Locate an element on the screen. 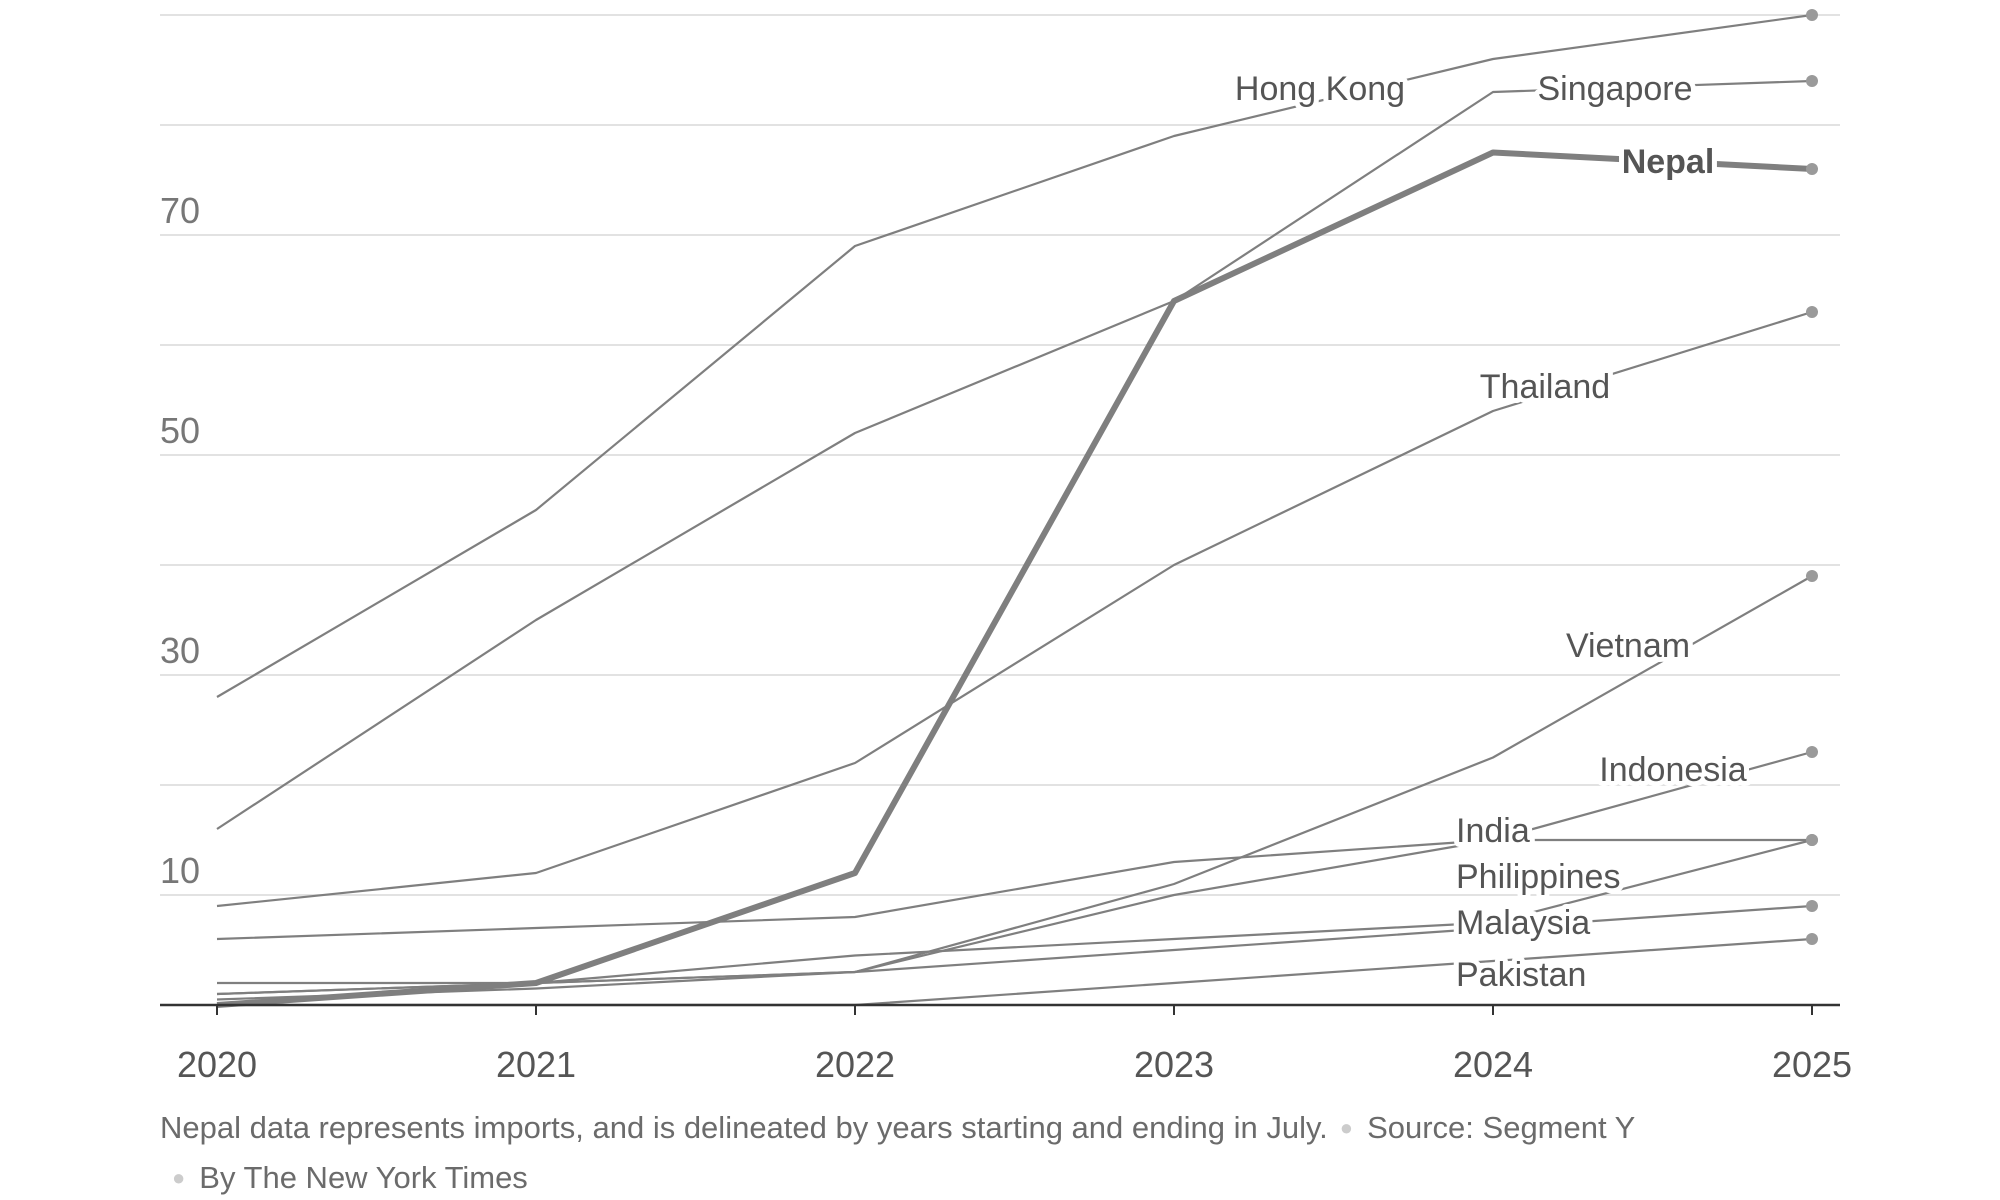  series-label-malaysia: Malaysia is located at coordinates (1523, 923).